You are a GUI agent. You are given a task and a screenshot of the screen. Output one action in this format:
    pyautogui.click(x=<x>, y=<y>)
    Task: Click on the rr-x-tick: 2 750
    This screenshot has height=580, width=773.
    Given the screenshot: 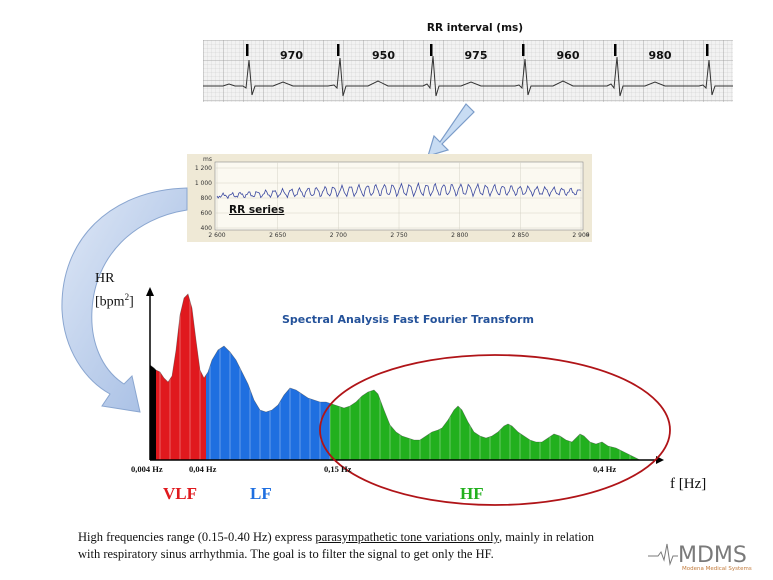 What is the action you would take?
    pyautogui.click(x=398, y=235)
    